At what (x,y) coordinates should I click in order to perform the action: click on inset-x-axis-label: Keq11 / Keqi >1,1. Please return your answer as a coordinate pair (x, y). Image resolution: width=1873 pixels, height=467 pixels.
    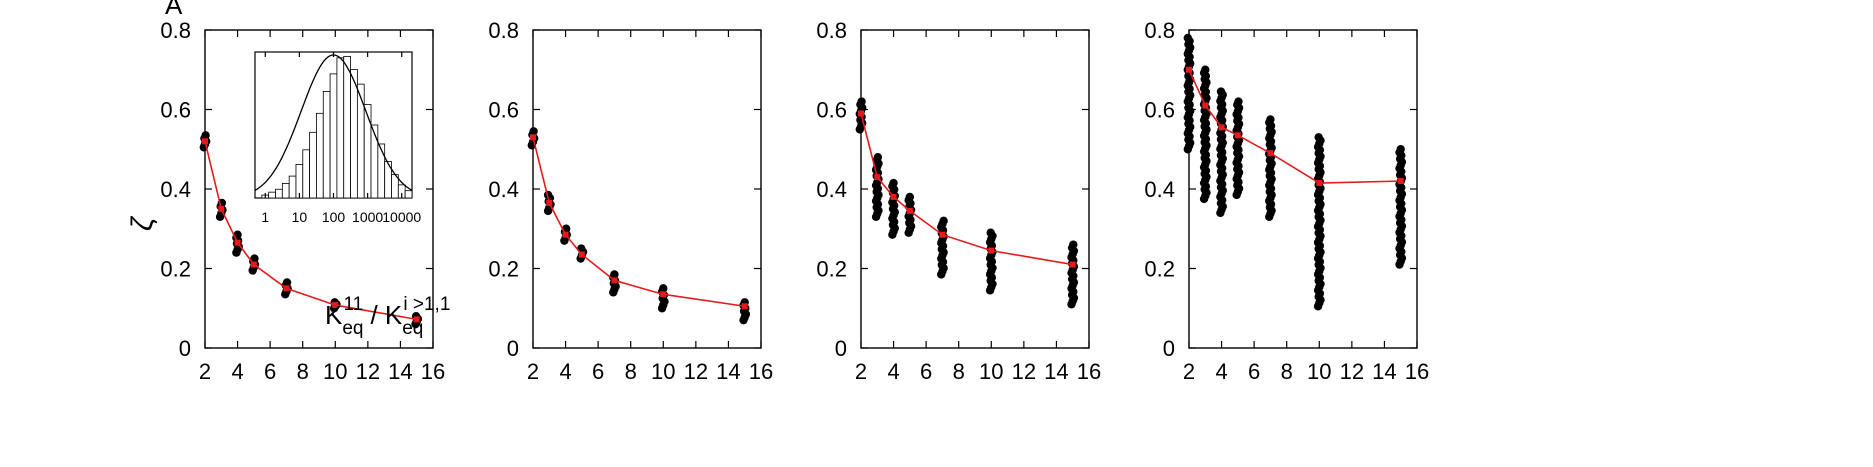
    Looking at the image, I should click on (387, 316).